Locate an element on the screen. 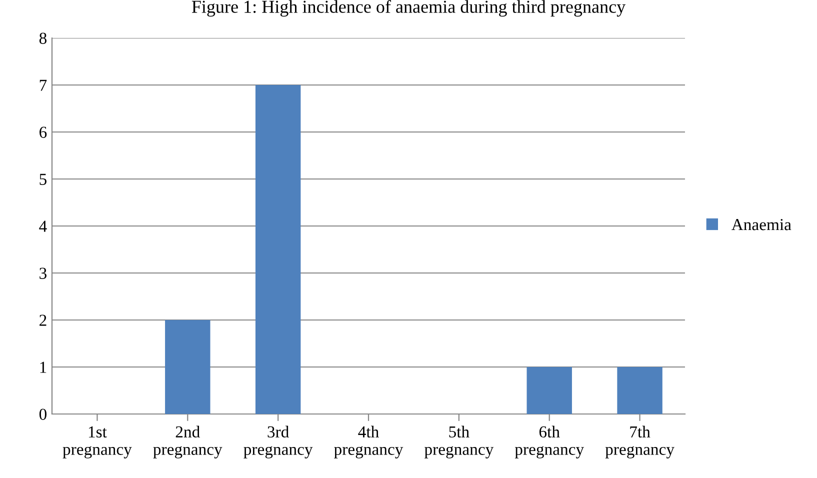 The image size is (817, 478). legend-label: Anaemia is located at coordinates (761, 224).